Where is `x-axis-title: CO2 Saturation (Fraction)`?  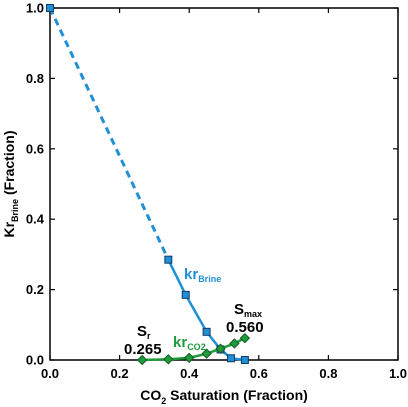 x-axis-title: CO2 Saturation (Fraction) is located at coordinates (224, 396).